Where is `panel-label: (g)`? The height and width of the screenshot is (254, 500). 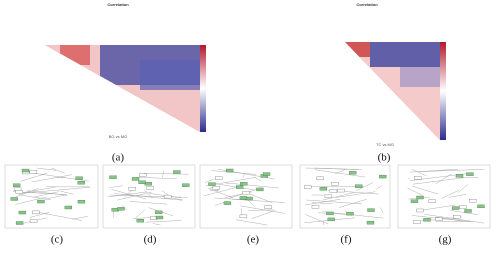 panel-label: (g) is located at coordinates (445, 240).